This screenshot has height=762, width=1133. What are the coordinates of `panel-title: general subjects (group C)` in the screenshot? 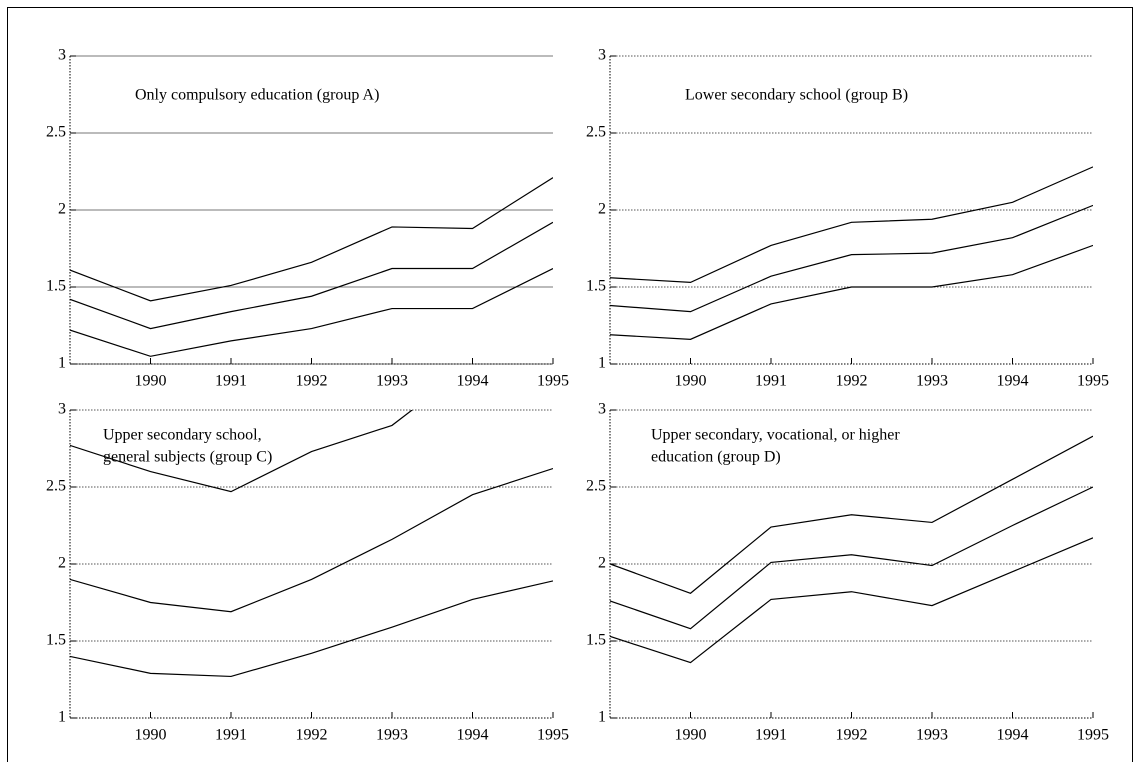 It's located at (187, 457).